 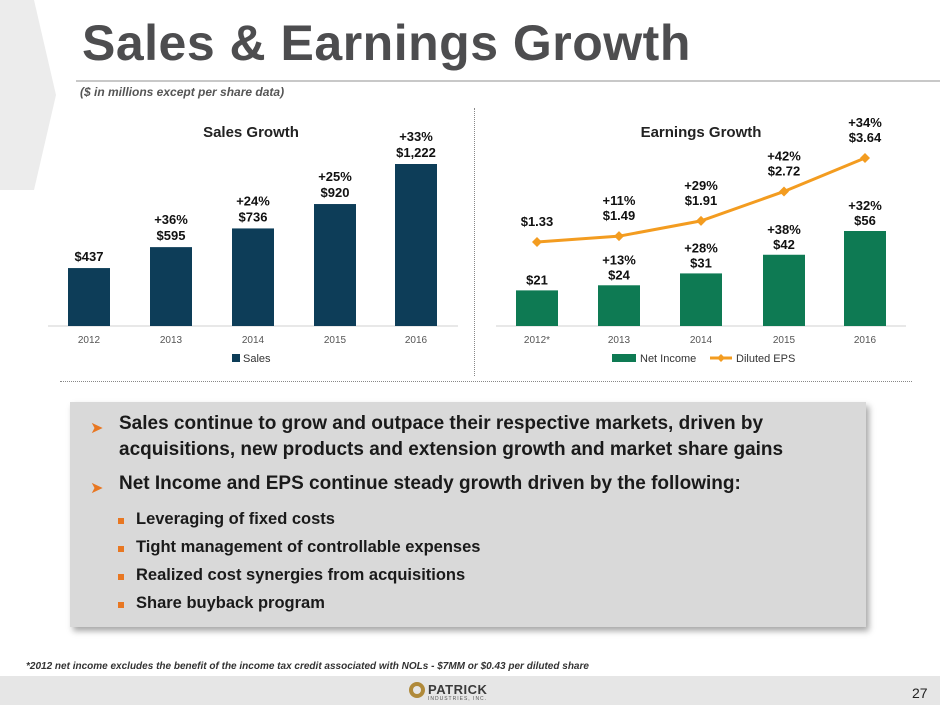 I want to click on sales-growth-label: +24%, so click(x=253, y=200).